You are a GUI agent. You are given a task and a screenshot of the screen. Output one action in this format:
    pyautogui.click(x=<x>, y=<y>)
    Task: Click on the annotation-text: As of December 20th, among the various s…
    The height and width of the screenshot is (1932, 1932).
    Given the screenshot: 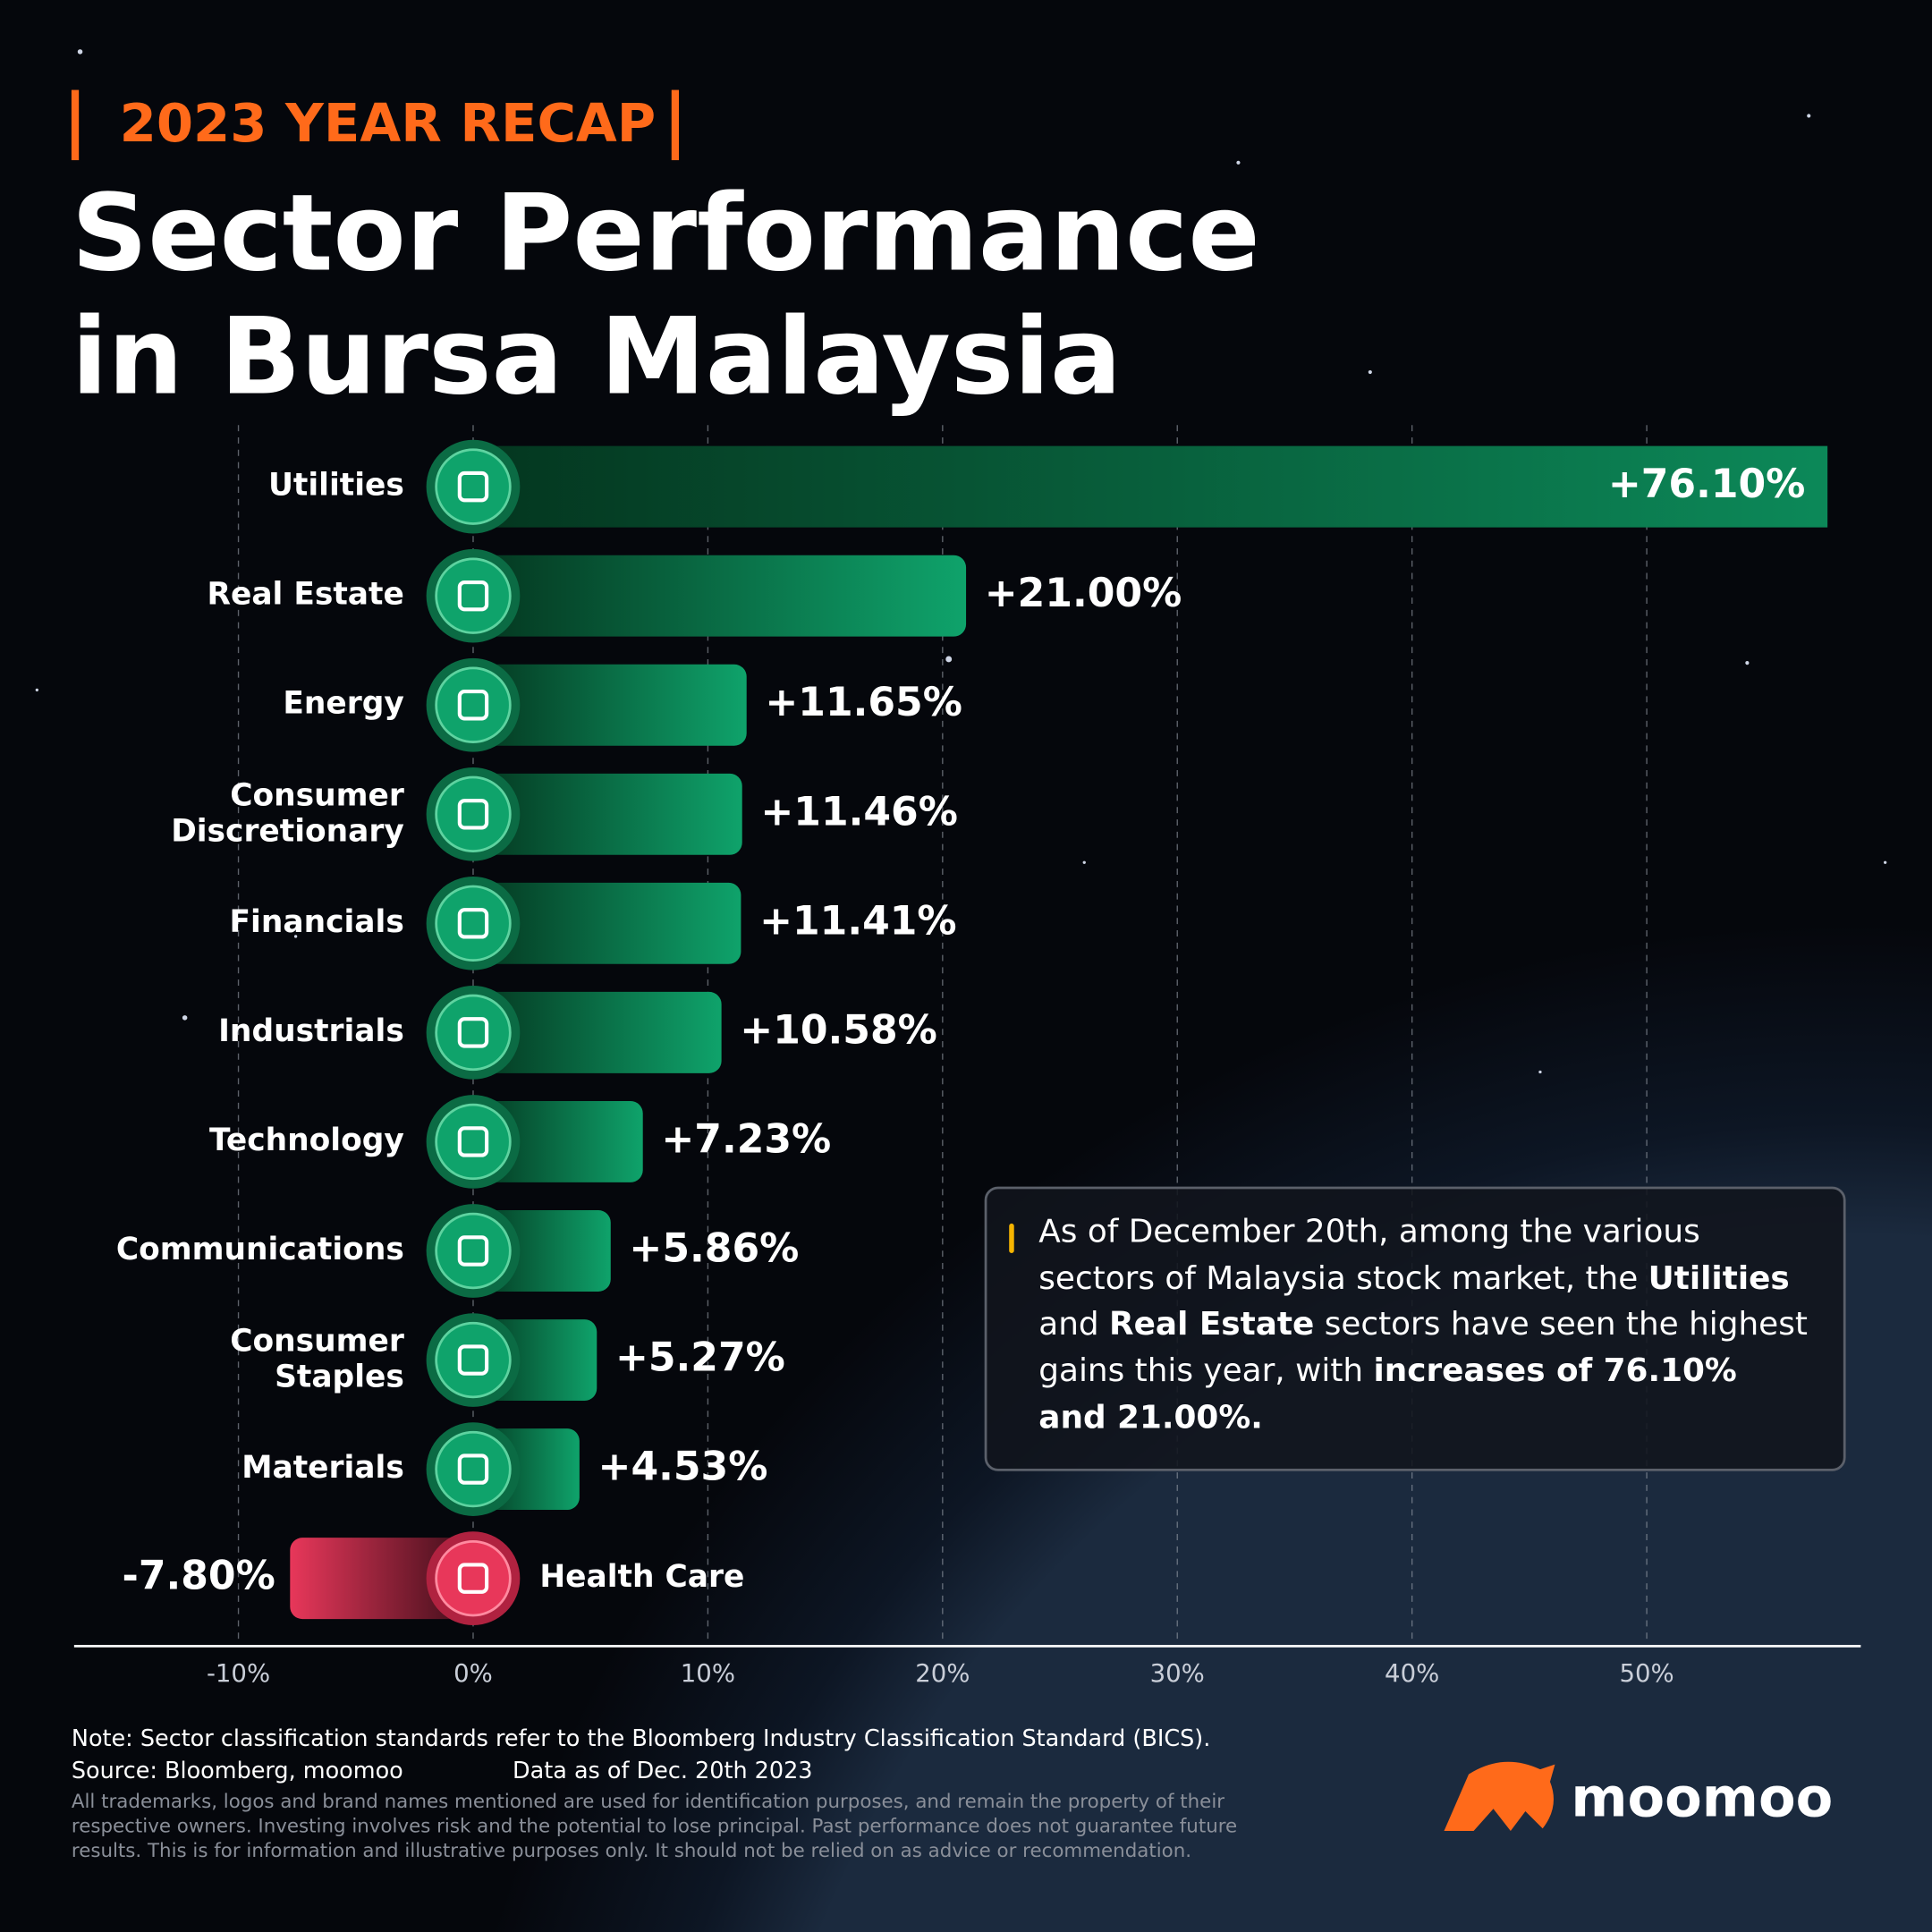 What is the action you would take?
    pyautogui.click(x=1369, y=1255)
    